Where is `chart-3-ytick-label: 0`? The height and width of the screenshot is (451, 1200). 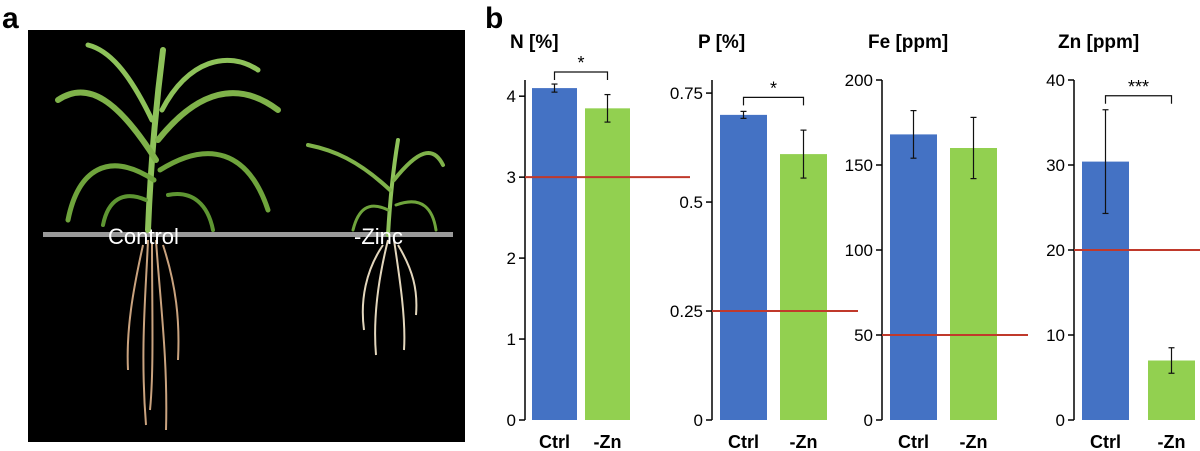 chart-3-ytick-label: 0 is located at coordinates (868, 420).